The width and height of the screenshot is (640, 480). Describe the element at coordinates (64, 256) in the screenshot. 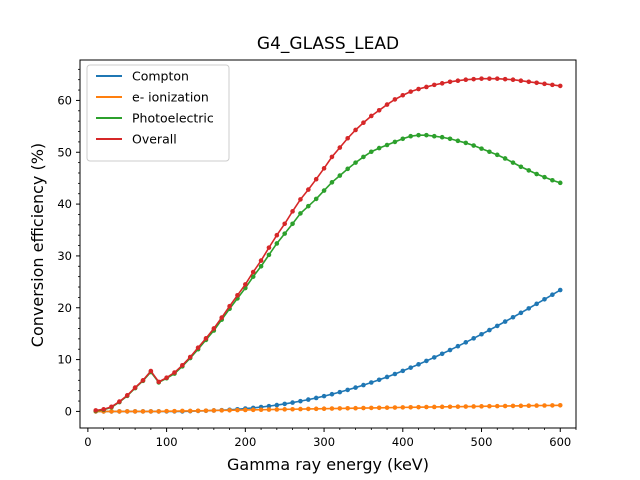

I see `y-tick-label: 30` at that location.